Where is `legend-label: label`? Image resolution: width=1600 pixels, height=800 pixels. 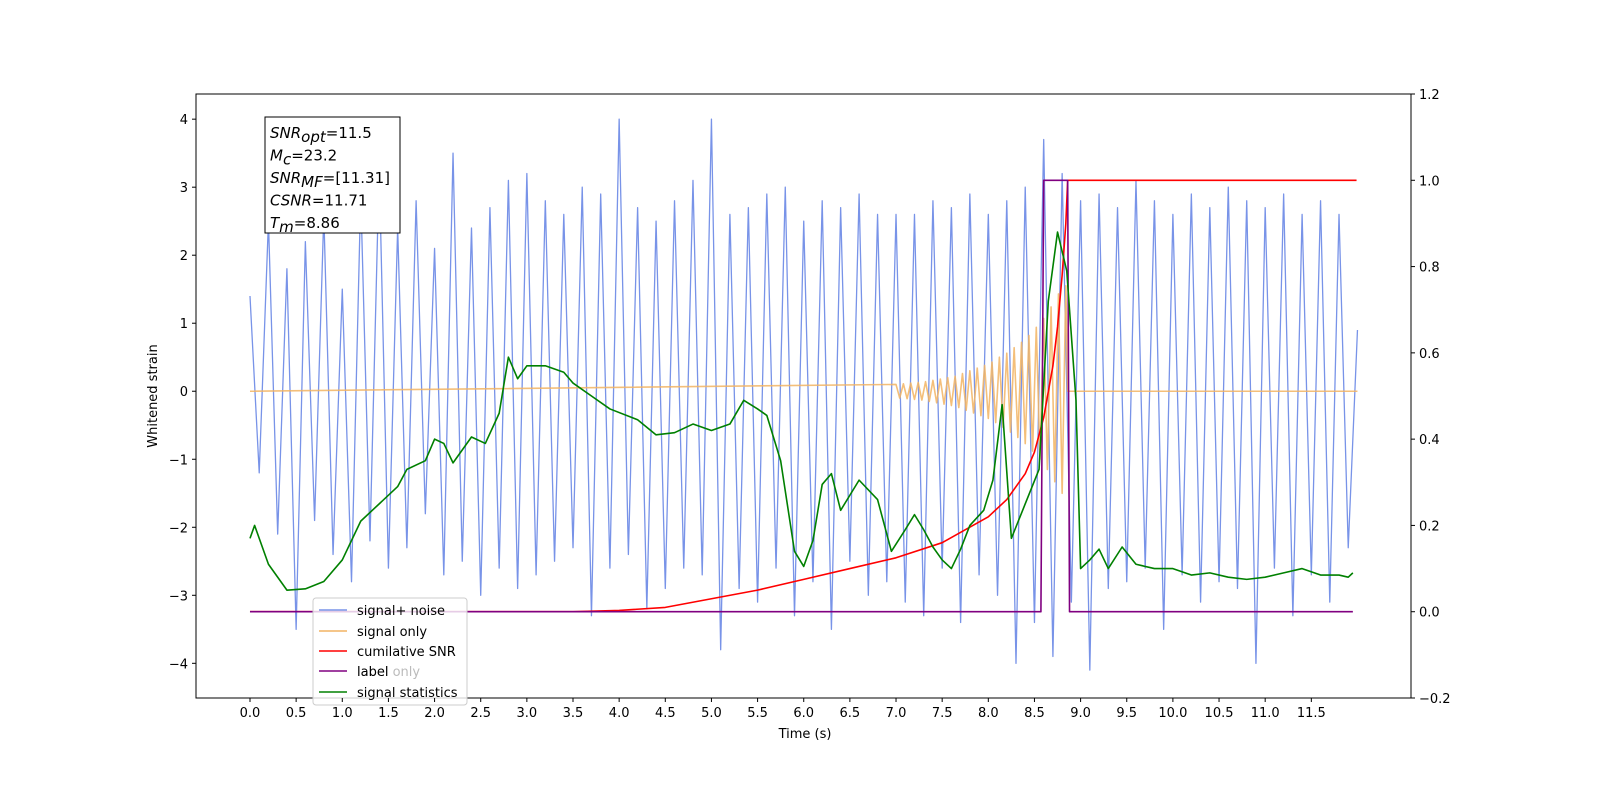
legend-label: label is located at coordinates (372, 672).